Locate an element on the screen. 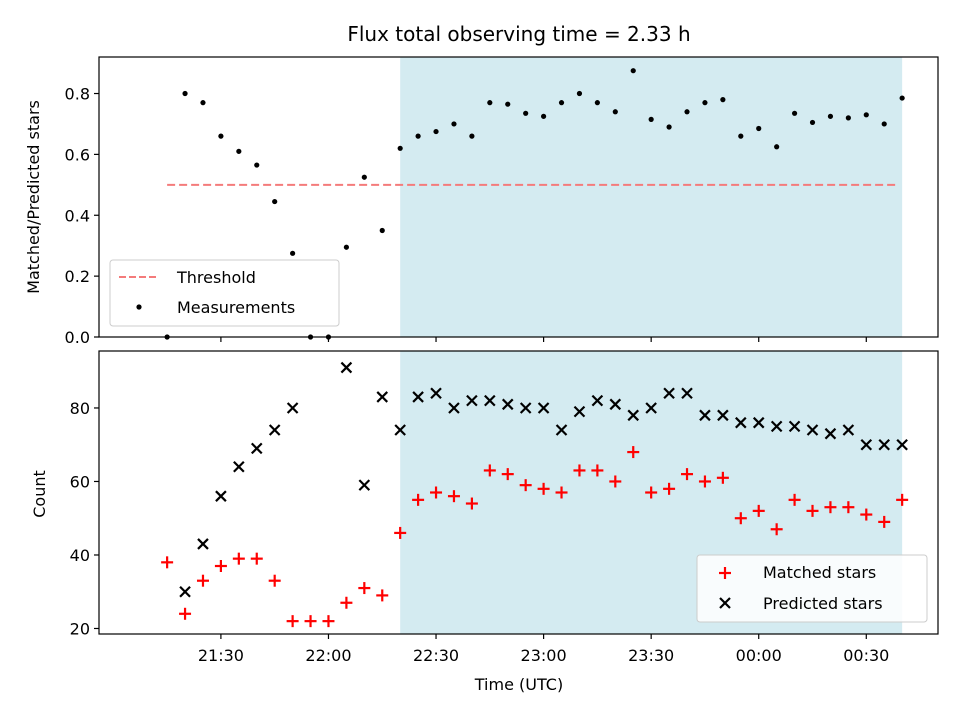  top-y-axis: 0.0 0.2 0.4 0.6 0.8 is located at coordinates (82, 216).